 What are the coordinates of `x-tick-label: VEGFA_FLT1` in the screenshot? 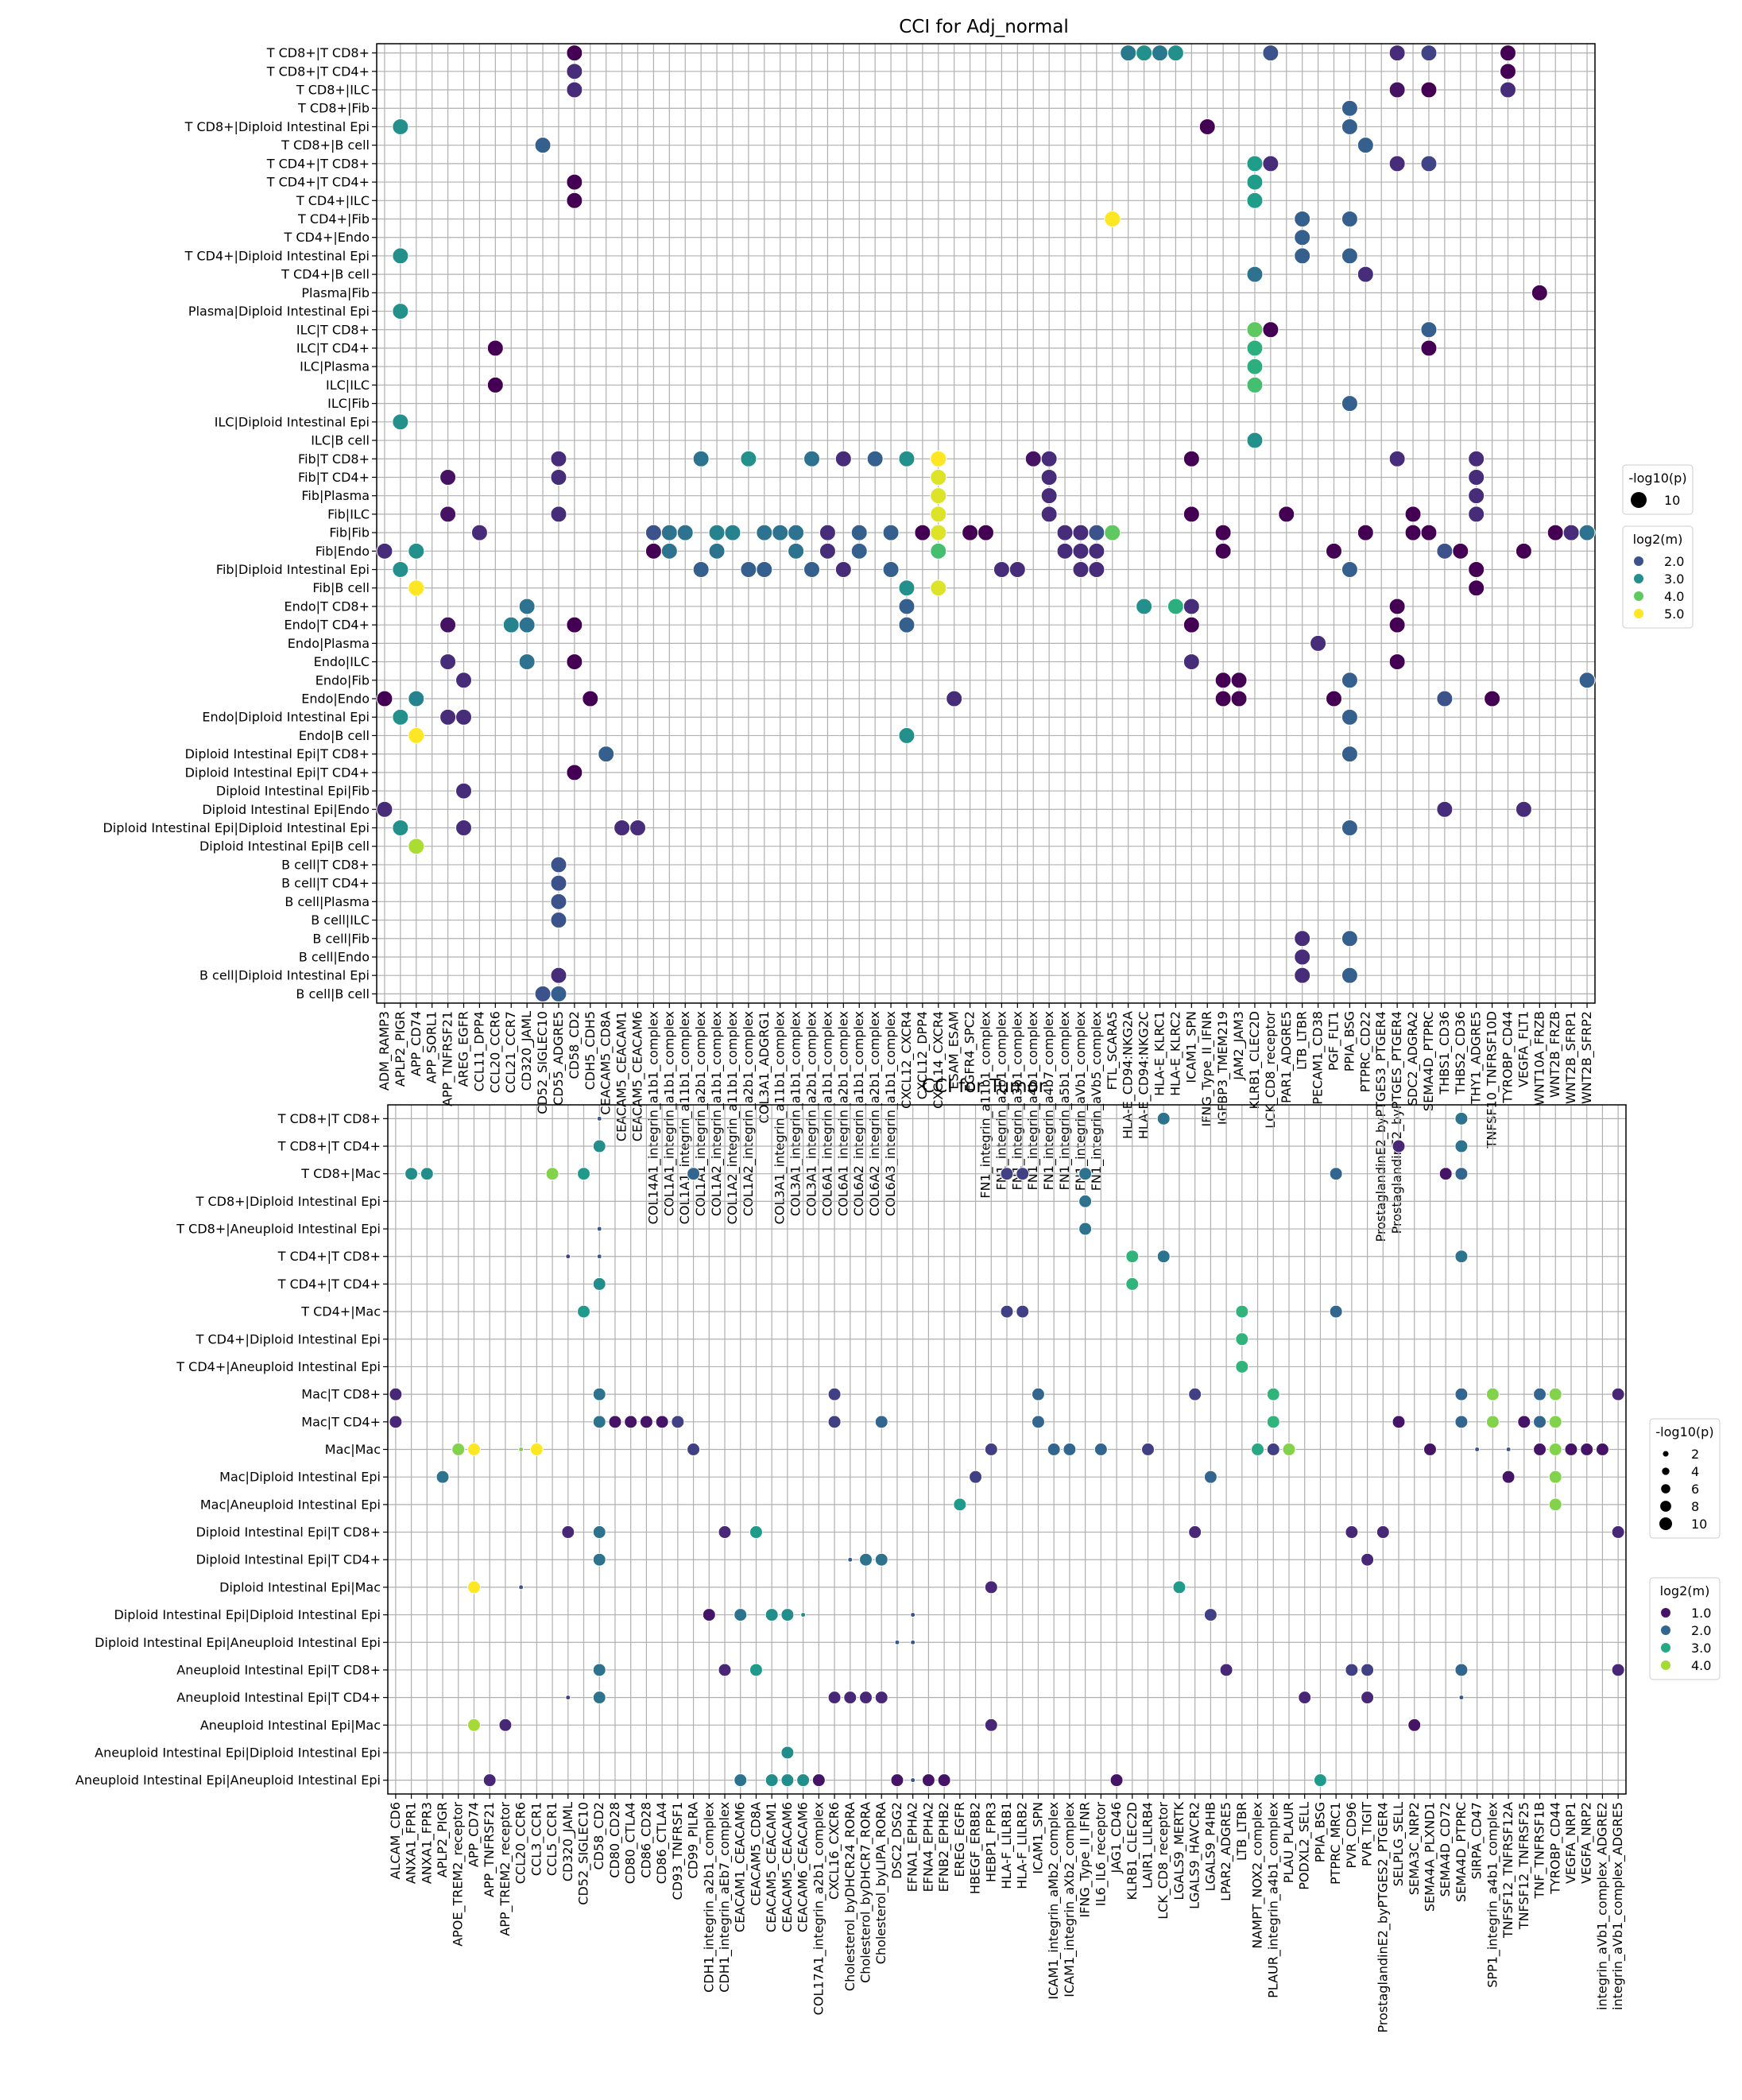 It's located at (1523, 1049).